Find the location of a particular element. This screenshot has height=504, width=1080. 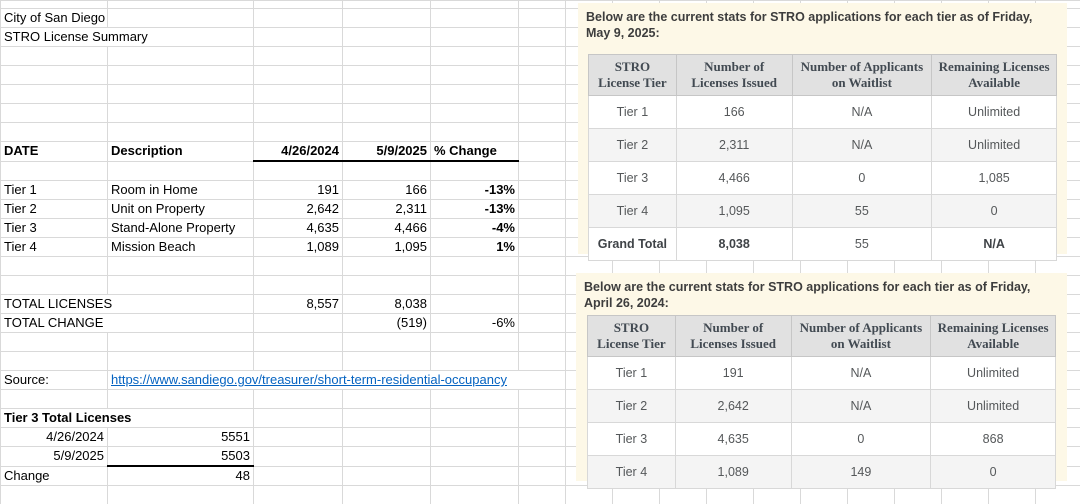

sheet-cell: -6% is located at coordinates (474, 323).